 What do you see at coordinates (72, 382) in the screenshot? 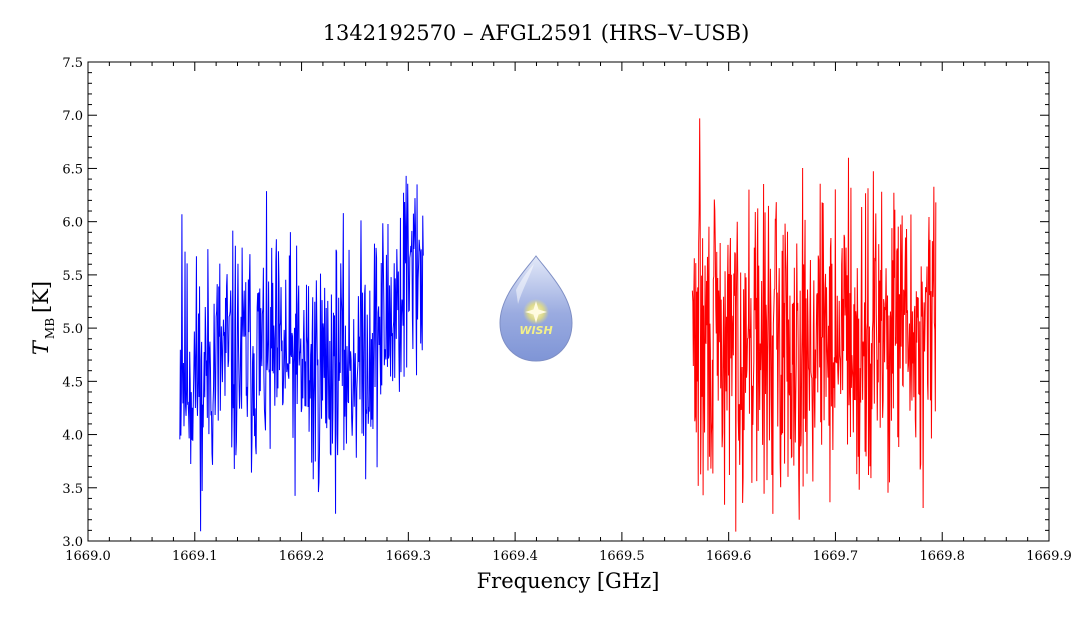
I see `y-tick-label: 4.5` at bounding box center [72, 382].